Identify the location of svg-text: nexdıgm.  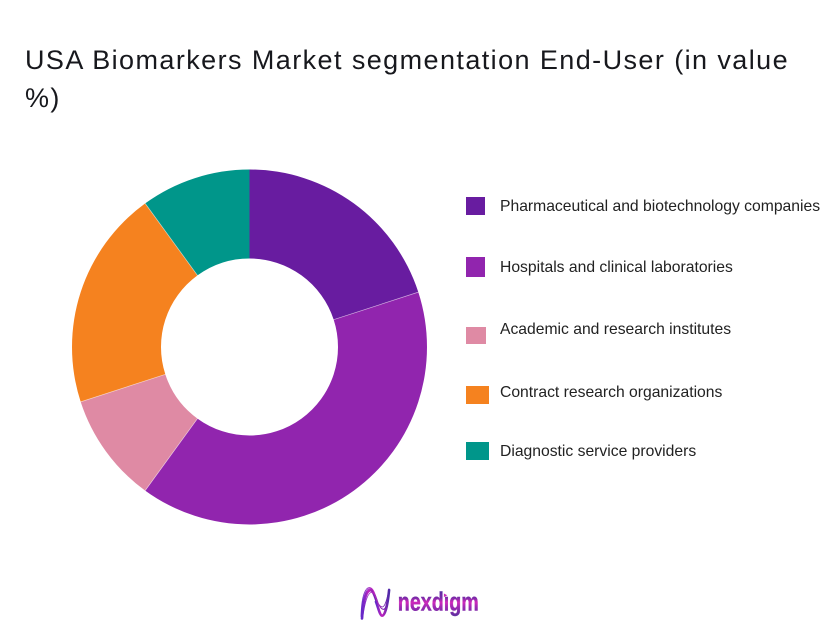
(438, 602).